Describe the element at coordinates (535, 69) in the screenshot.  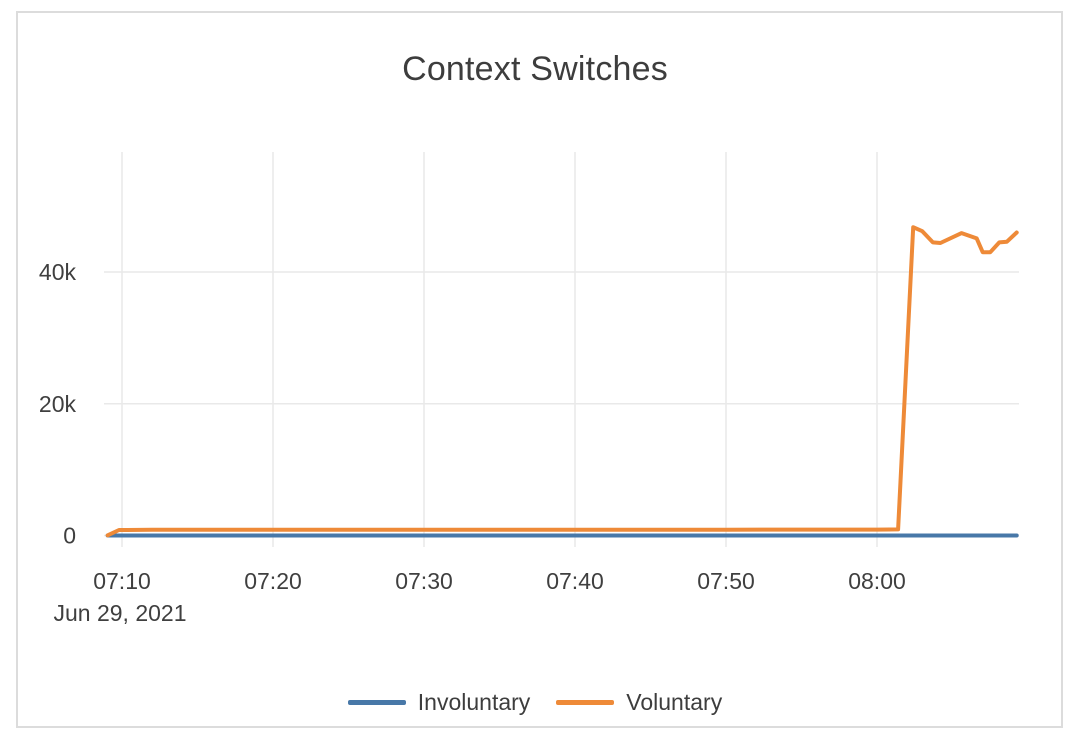
I see `chart-title: Context Switches` at that location.